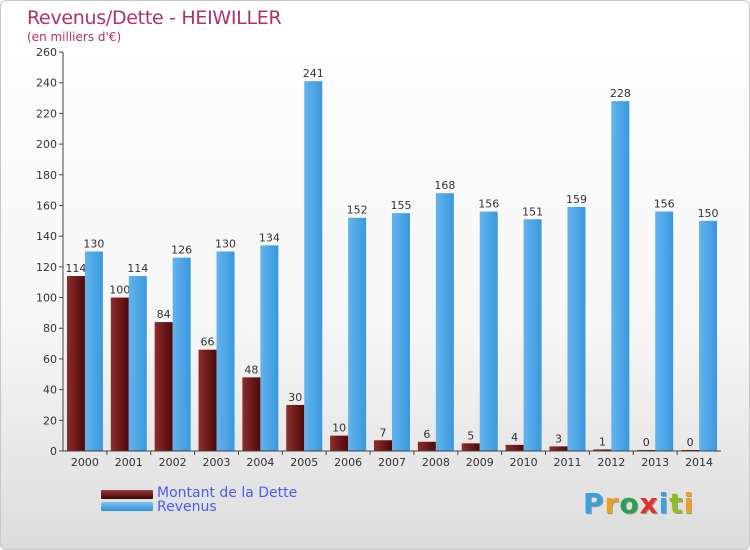 The width and height of the screenshot is (750, 550). Describe the element at coordinates (46, 236) in the screenshot. I see `y-tick-label: 140` at that location.